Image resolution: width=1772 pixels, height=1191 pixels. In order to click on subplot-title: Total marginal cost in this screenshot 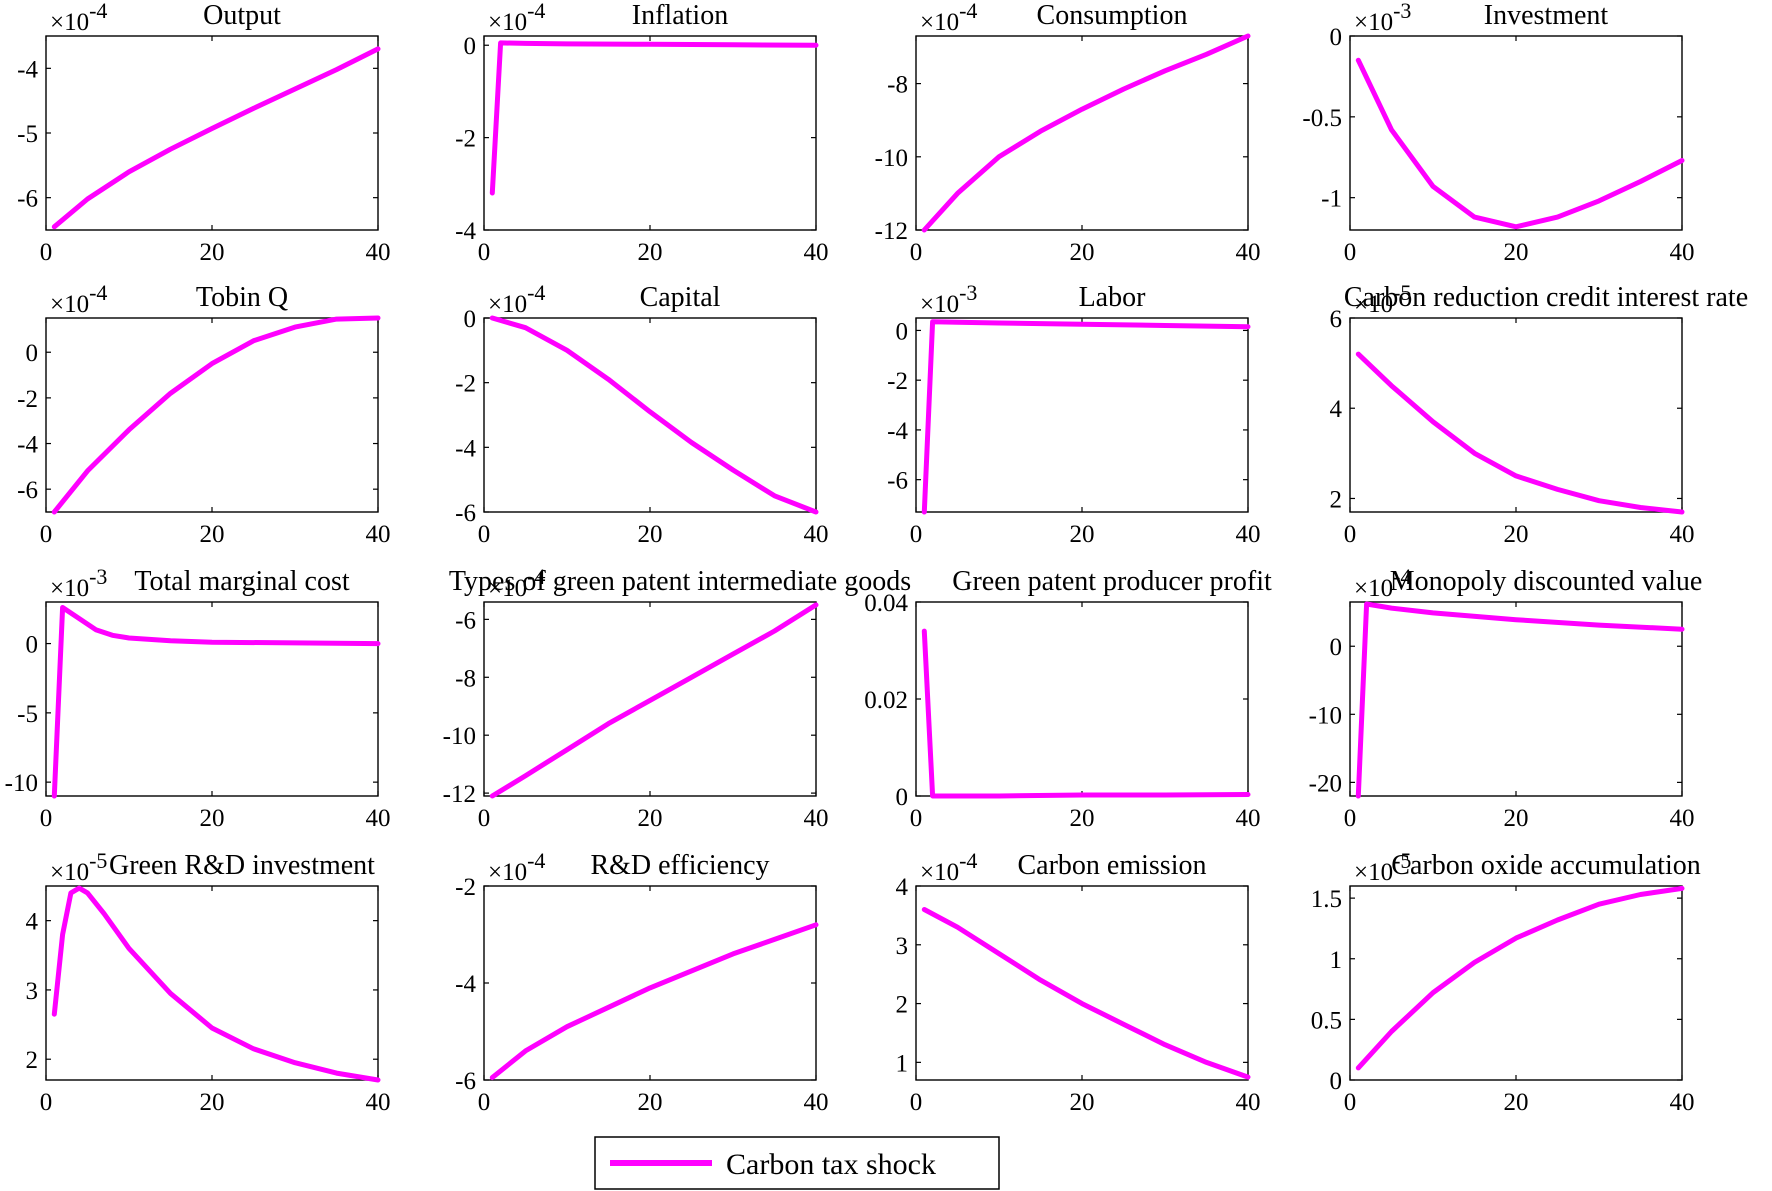, I will do `click(241, 581)`.